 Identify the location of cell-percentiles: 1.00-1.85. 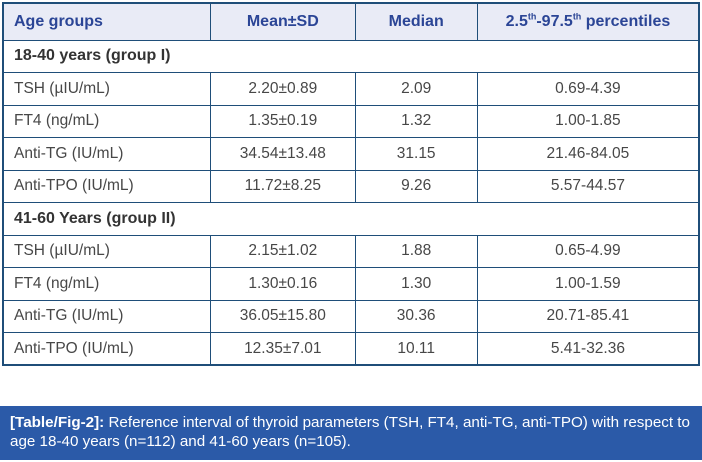
(588, 121).